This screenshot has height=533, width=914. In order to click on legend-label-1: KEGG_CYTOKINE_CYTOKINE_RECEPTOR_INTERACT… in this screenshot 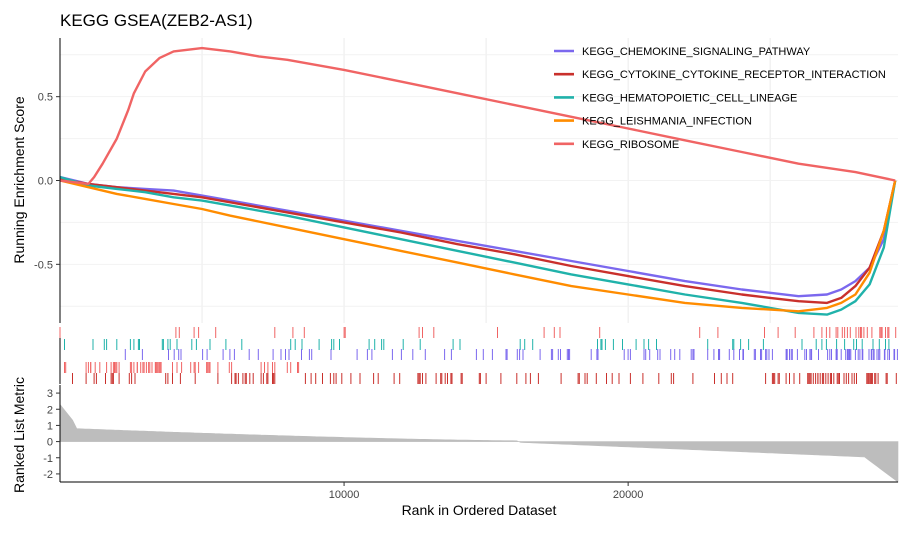, I will do `click(734, 75)`.